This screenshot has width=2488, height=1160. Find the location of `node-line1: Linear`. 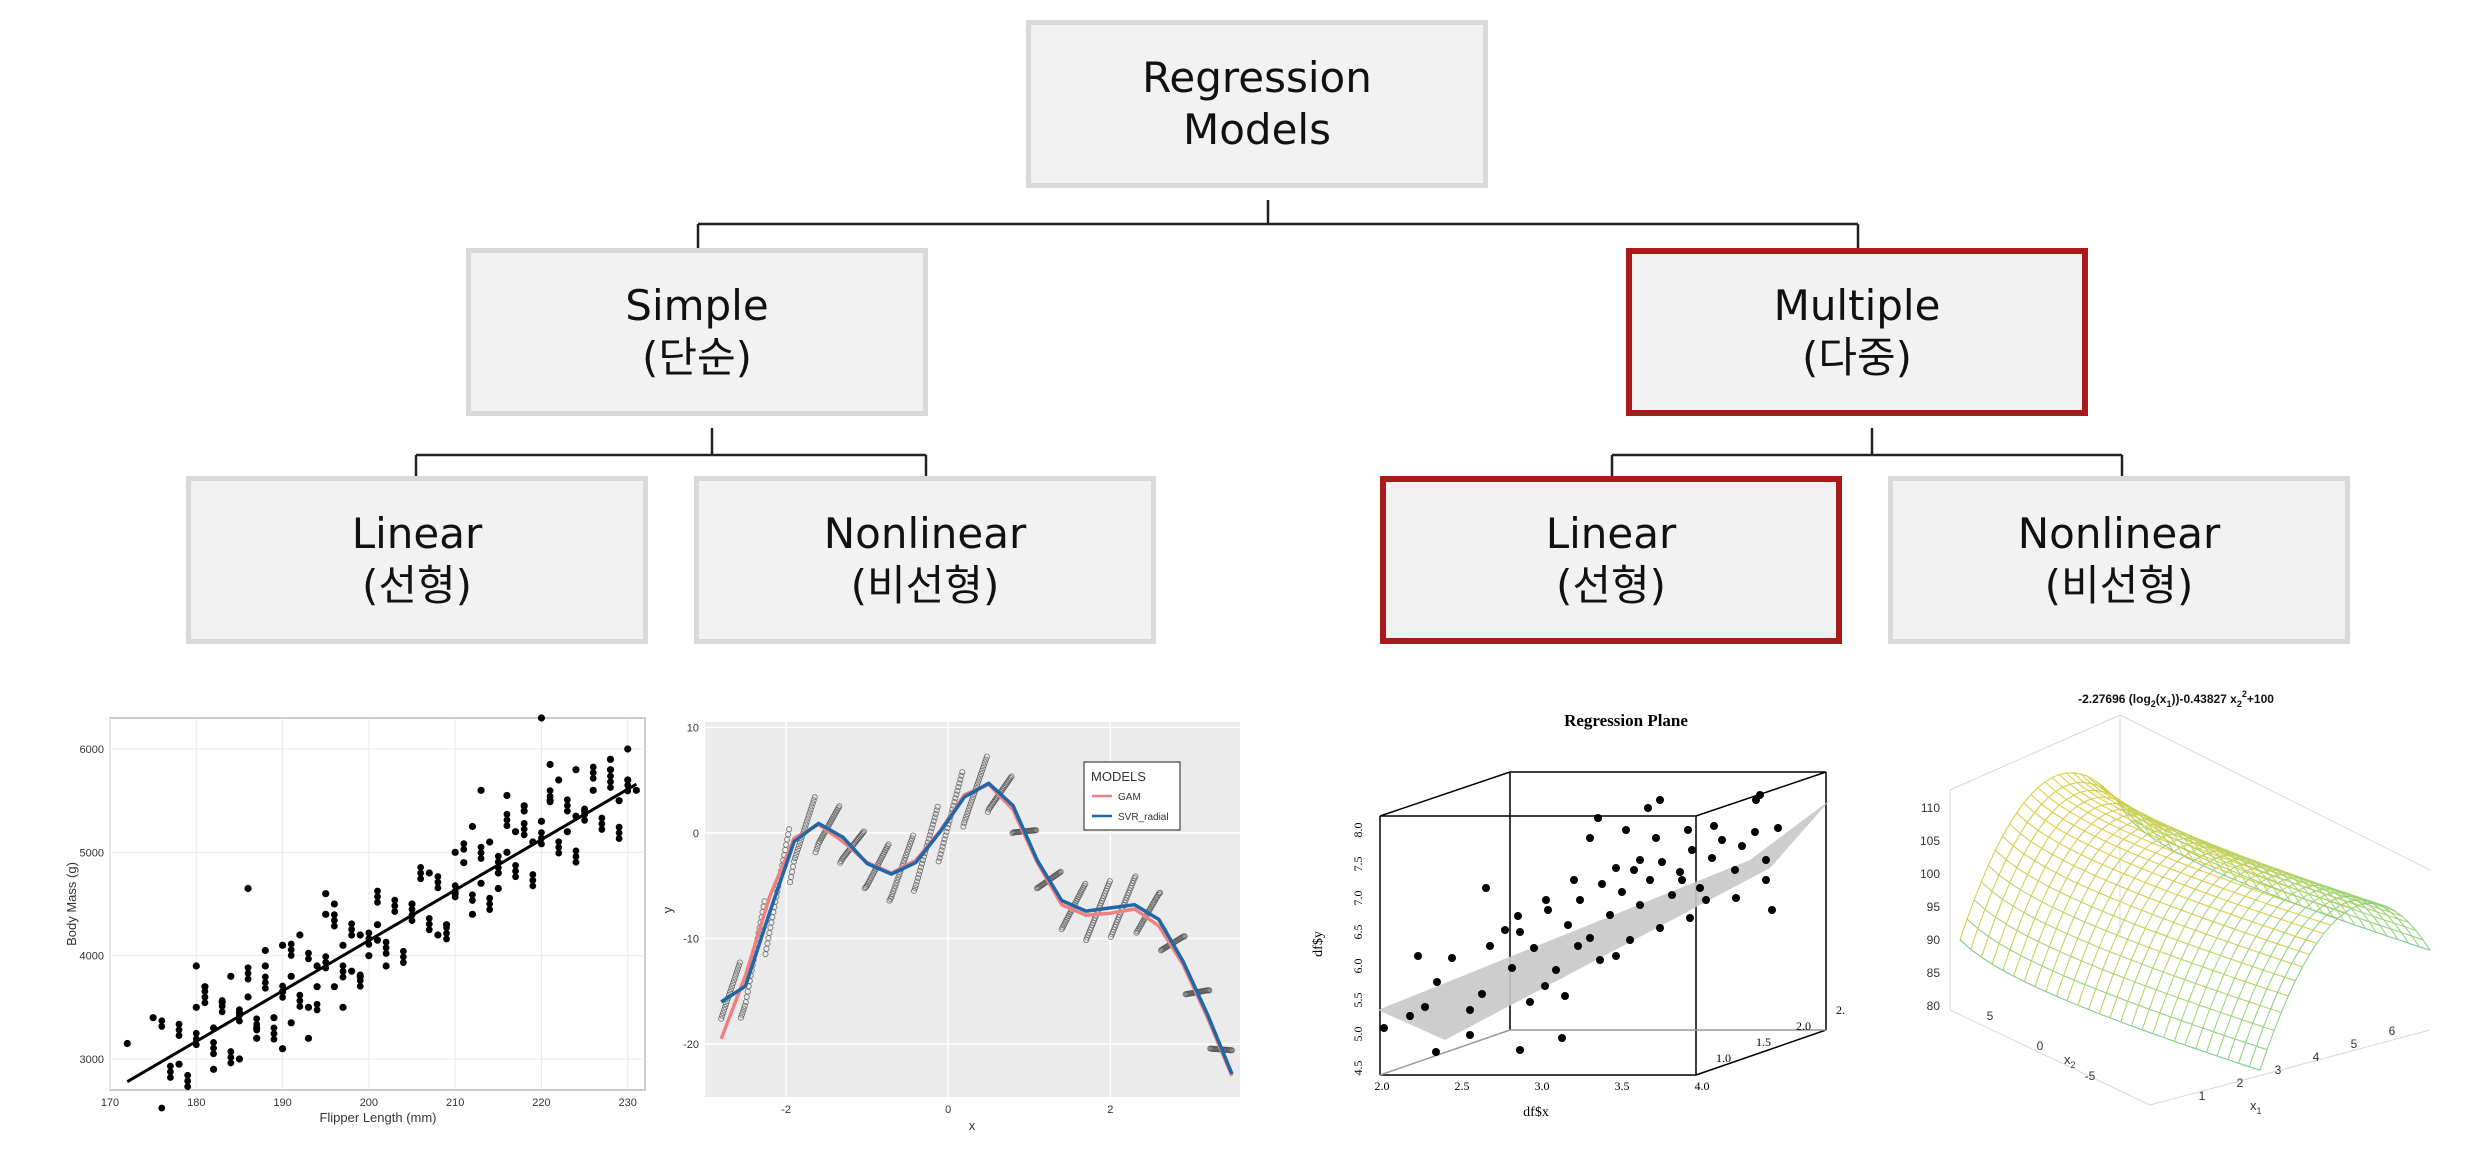

node-line1: Linear is located at coordinates (417, 533).